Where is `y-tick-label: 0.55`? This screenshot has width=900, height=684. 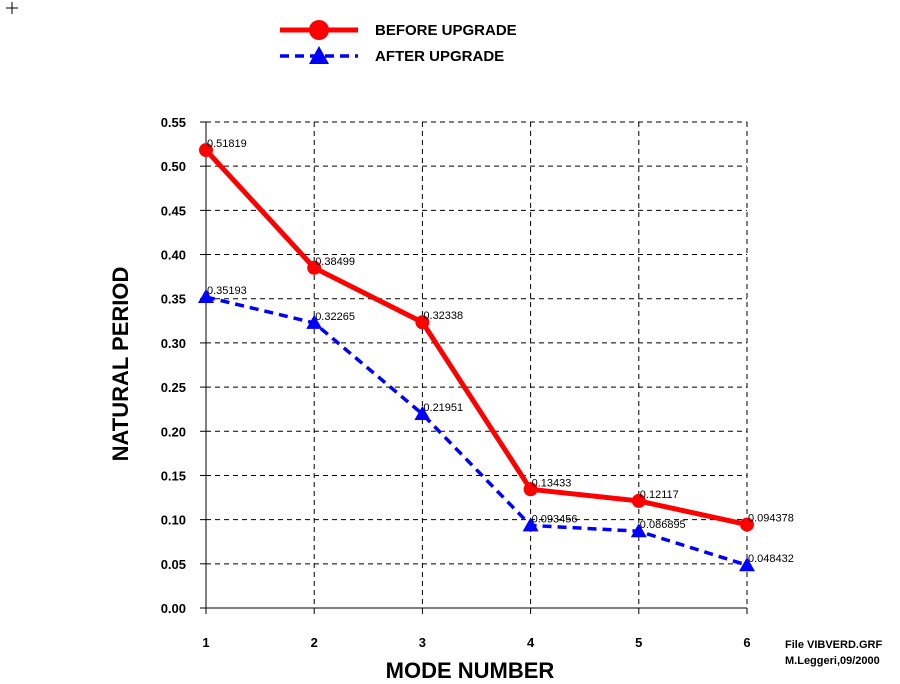
y-tick-label: 0.55 is located at coordinates (173, 122).